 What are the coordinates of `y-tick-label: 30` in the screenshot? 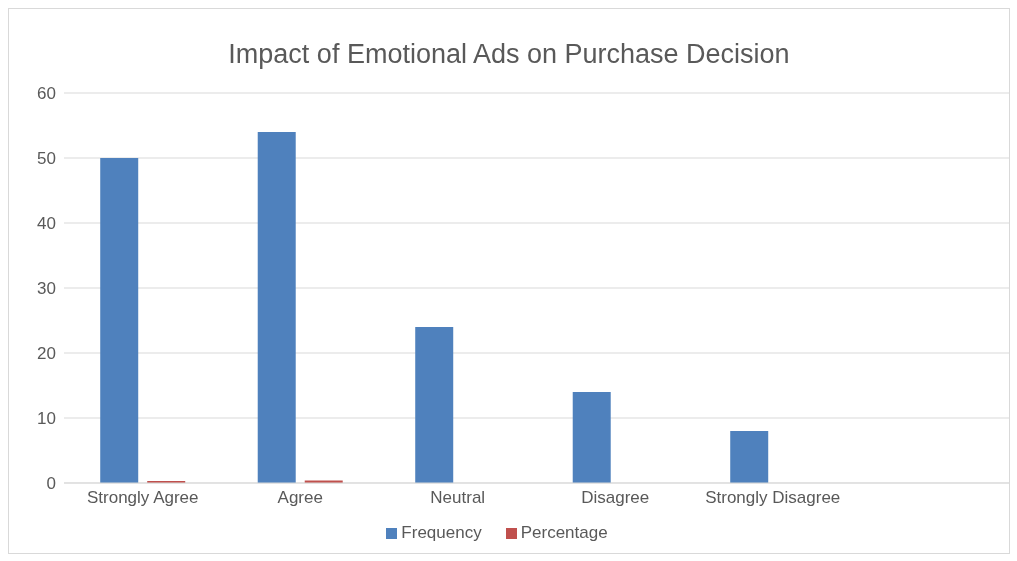 It's located at (46, 289).